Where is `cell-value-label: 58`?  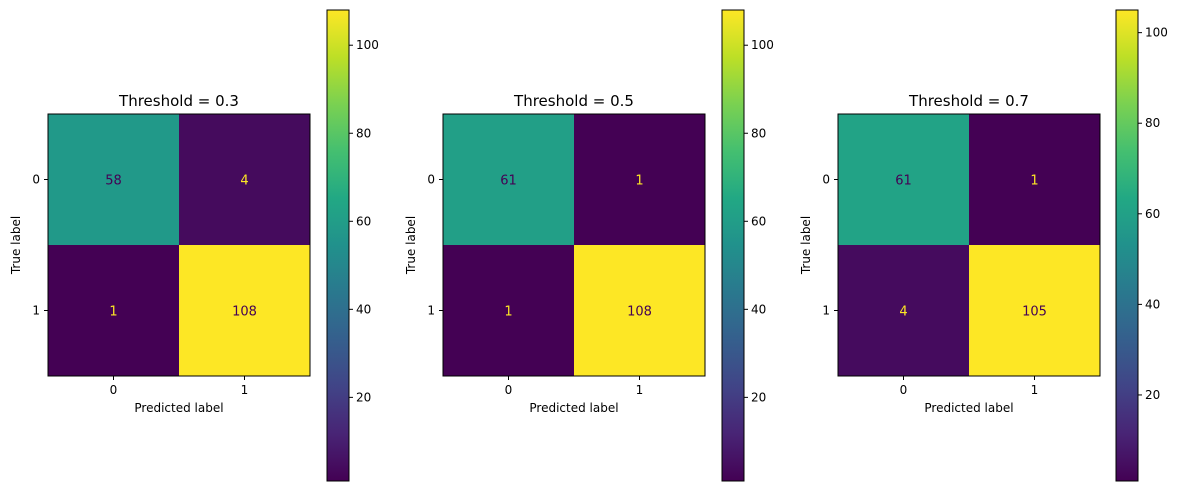
cell-value-label: 58 is located at coordinates (113, 181).